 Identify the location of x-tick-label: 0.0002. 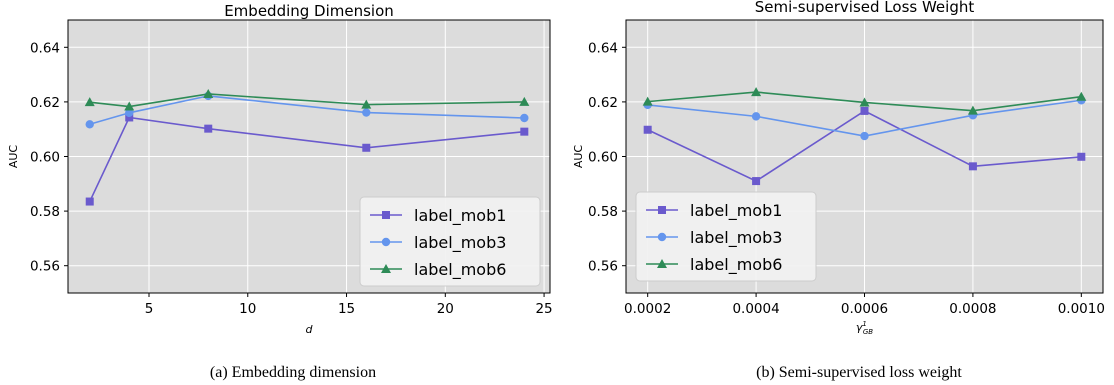
(647, 309).